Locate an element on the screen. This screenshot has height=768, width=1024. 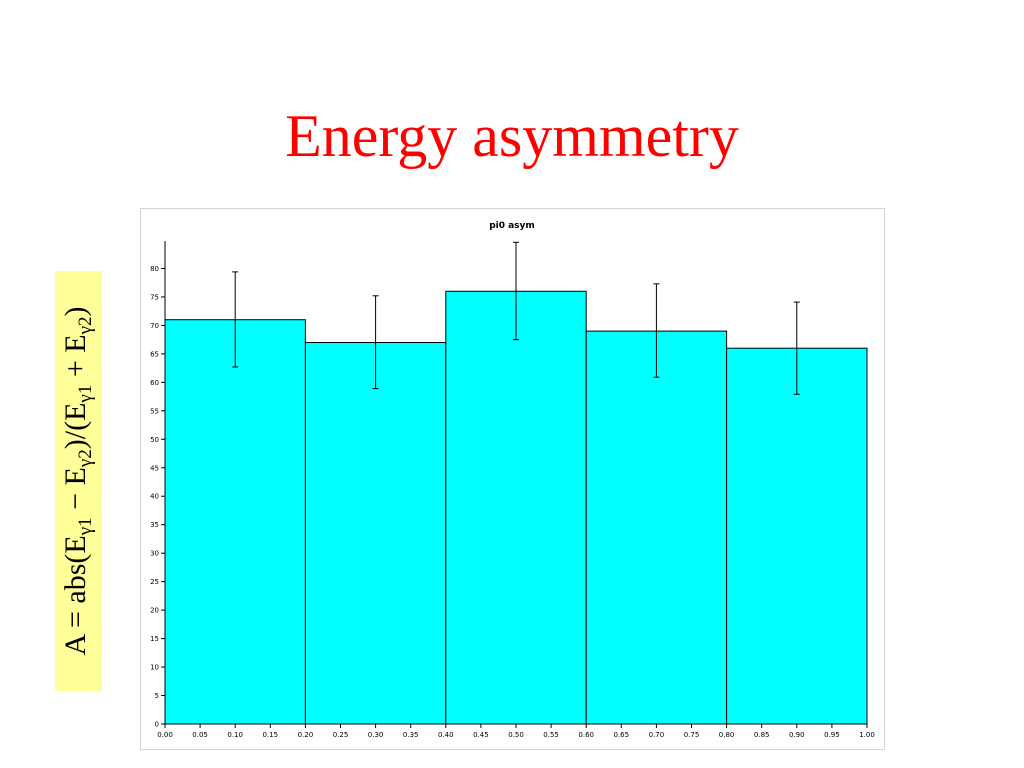
y-tick-label-16: 80 is located at coordinates (154, 269).